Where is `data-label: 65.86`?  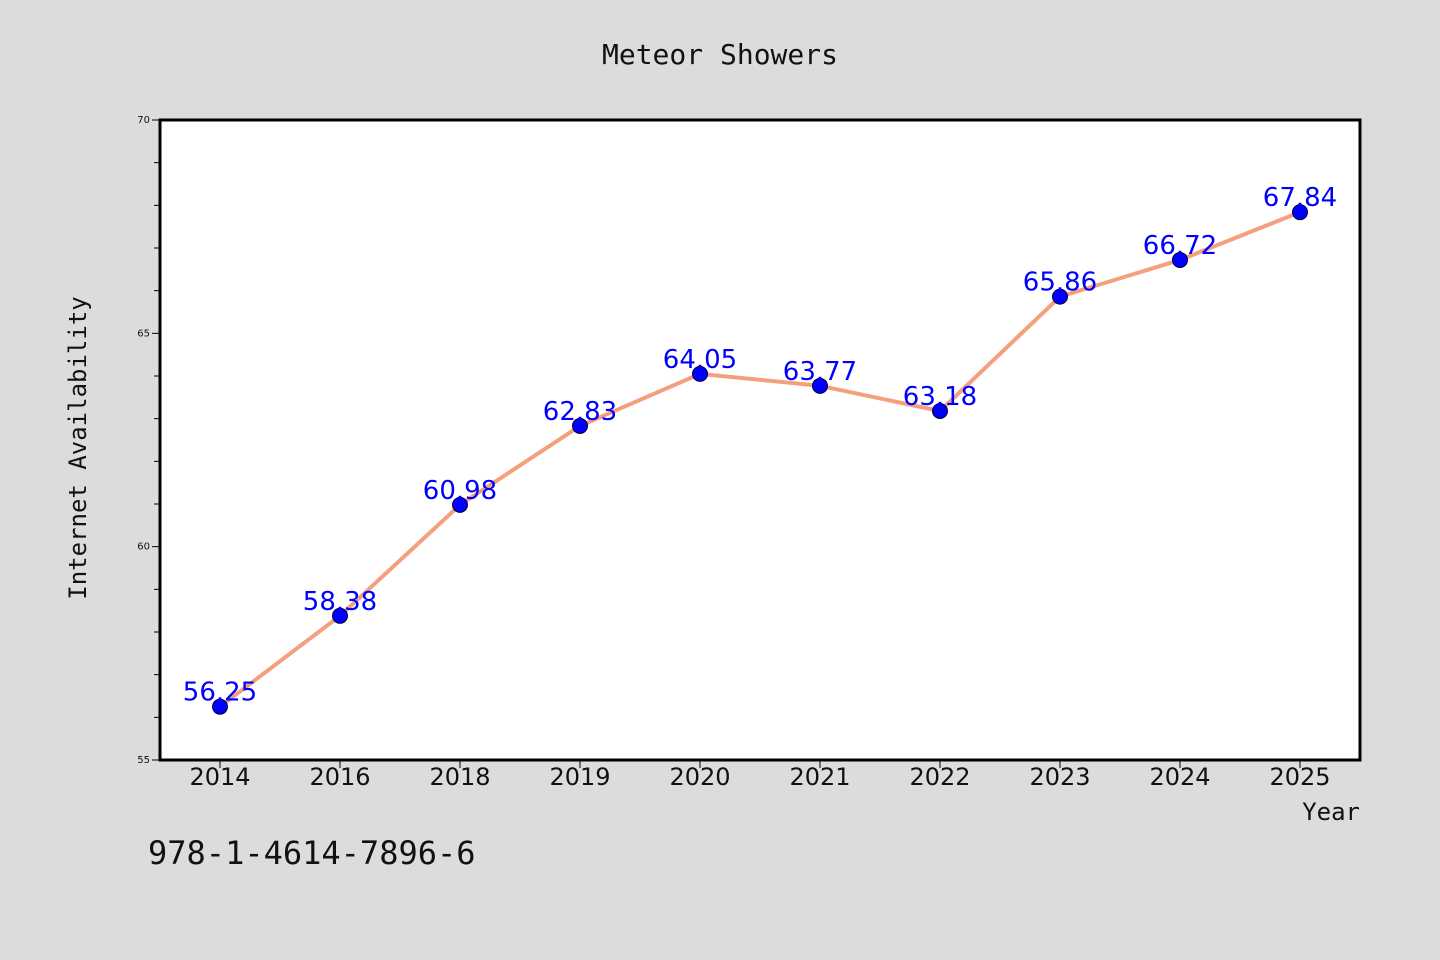 data-label: 65.86 is located at coordinates (1060, 283).